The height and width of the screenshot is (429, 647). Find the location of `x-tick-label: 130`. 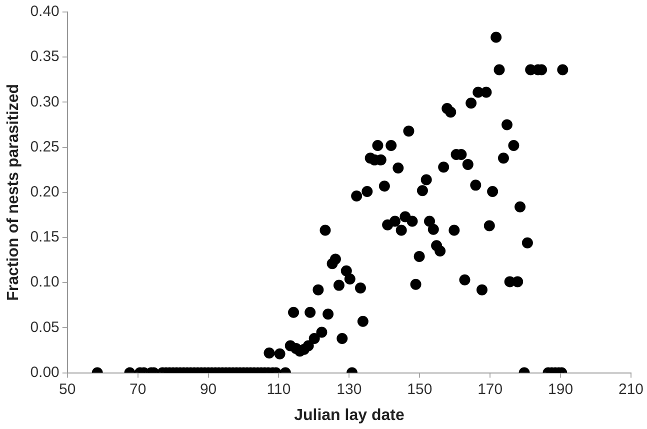

x-tick-label: 130 is located at coordinates (349, 389).